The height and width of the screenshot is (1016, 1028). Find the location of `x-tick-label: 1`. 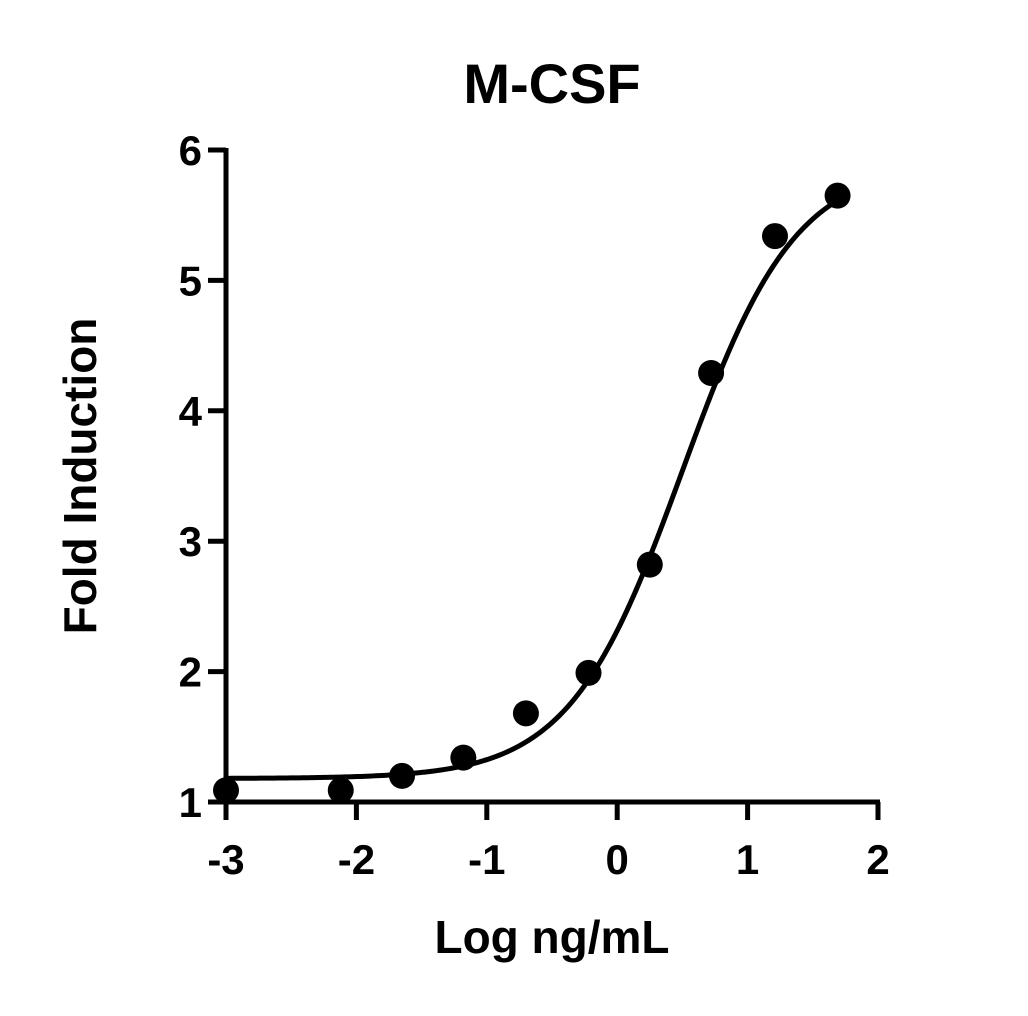

x-tick-label: 1 is located at coordinates (747, 859).